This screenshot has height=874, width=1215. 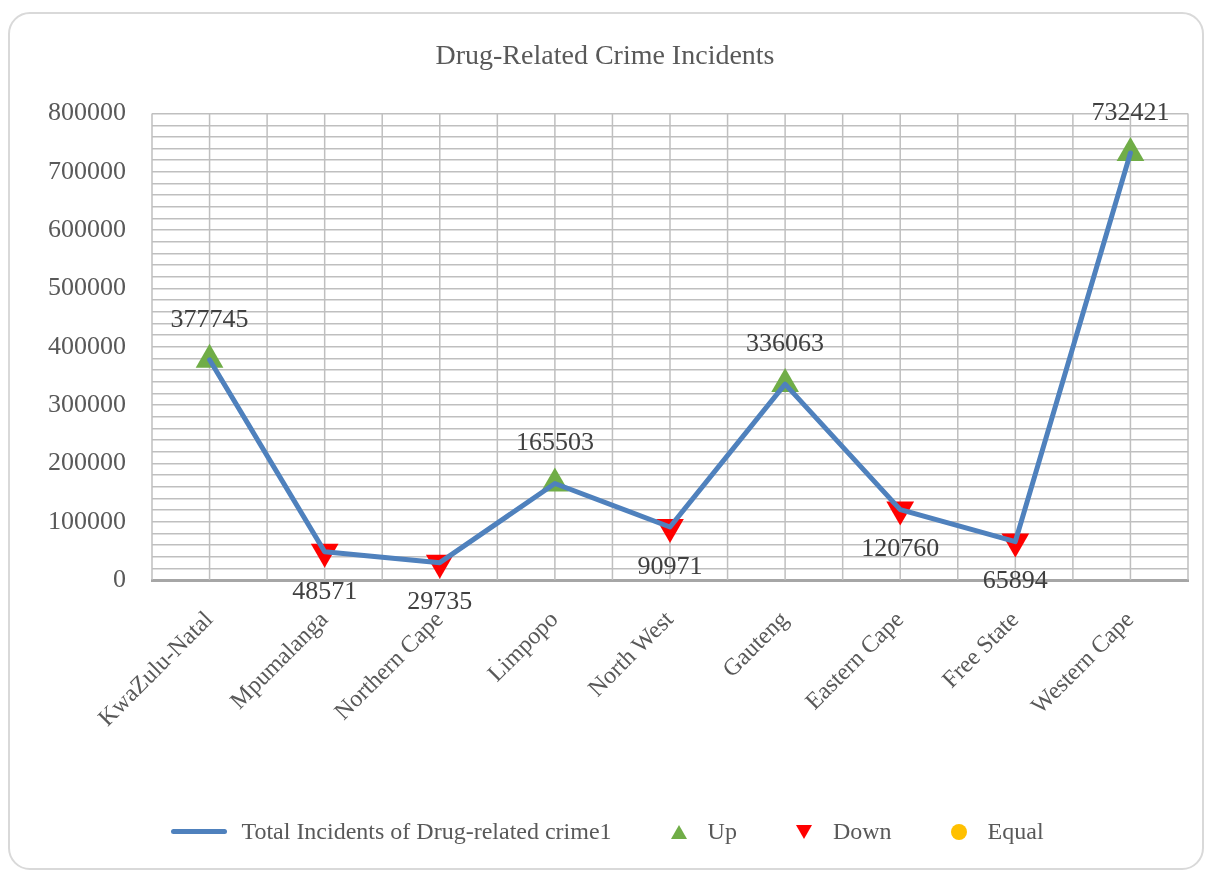 What do you see at coordinates (119, 578) in the screenshot?
I see `y-tick-label: 0` at bounding box center [119, 578].